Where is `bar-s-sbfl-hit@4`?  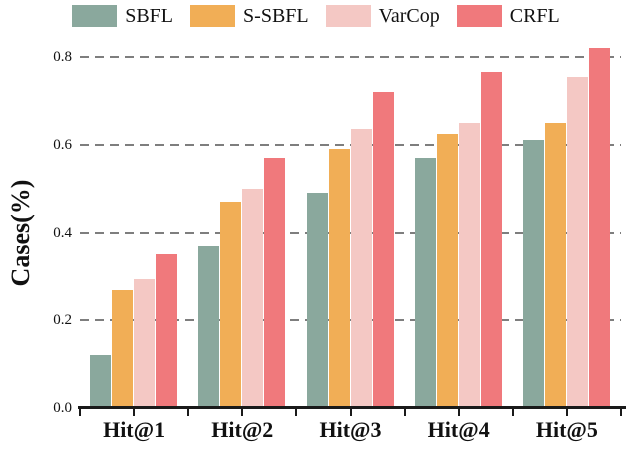 bar-s-sbfl-hit@4 is located at coordinates (447, 270).